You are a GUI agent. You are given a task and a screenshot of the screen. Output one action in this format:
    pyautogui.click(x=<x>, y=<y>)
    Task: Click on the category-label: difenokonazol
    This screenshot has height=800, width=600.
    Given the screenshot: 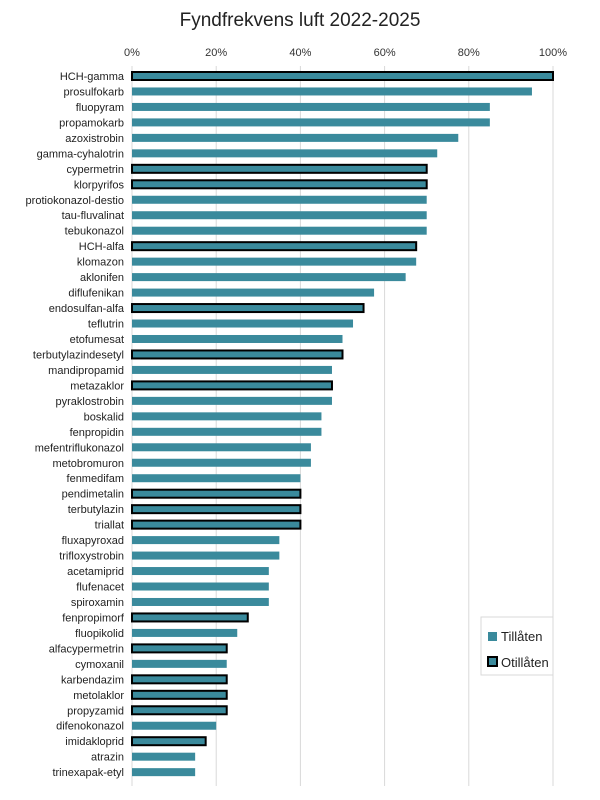 What is the action you would take?
    pyautogui.click(x=90, y=727)
    